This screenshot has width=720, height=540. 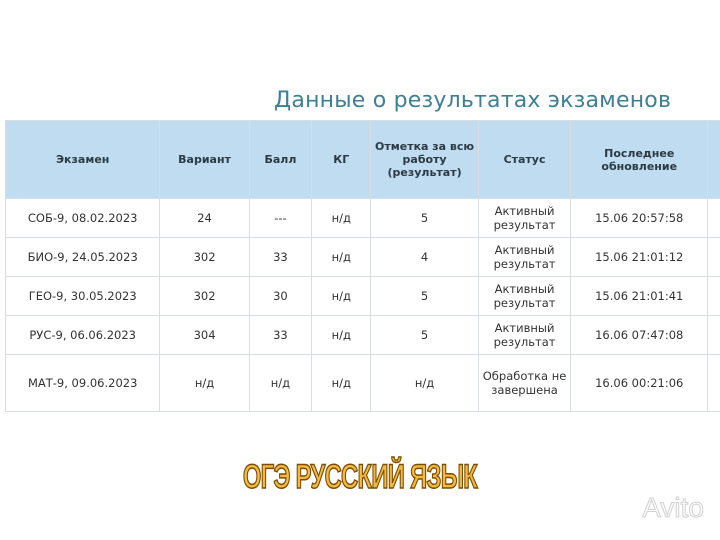 I want to click on cell-exam: БИО-9, 24.05.2023, so click(x=82, y=257).